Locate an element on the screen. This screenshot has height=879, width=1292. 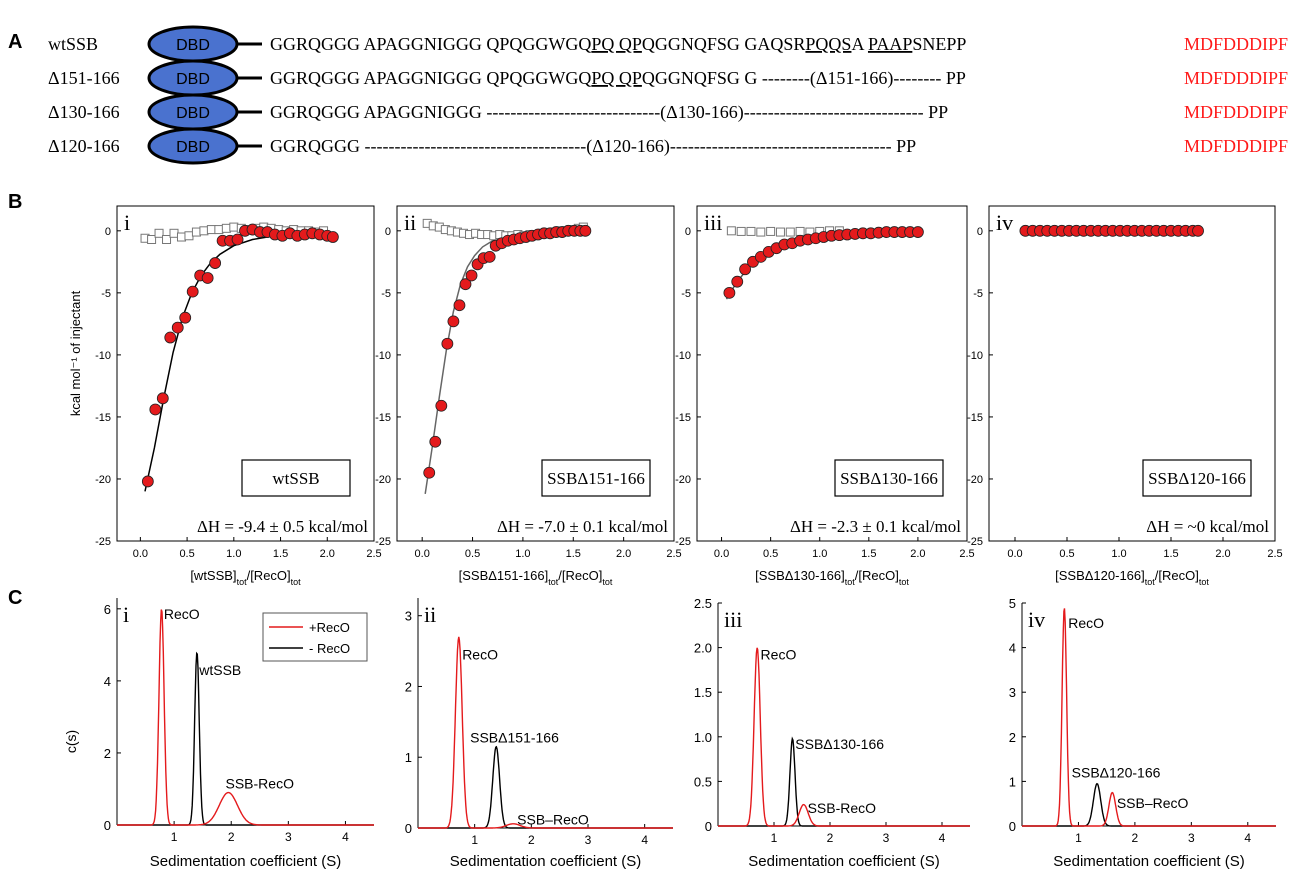
with-reco-curve is located at coordinates (844, 737).